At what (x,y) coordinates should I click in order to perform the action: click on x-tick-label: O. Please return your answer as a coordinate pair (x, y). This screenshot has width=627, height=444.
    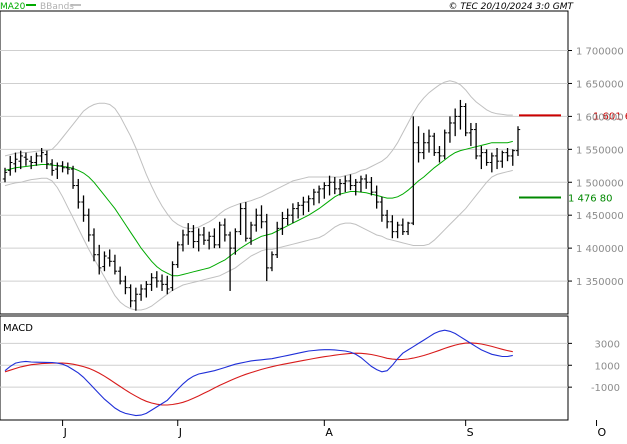
    Looking at the image, I should click on (602, 432).